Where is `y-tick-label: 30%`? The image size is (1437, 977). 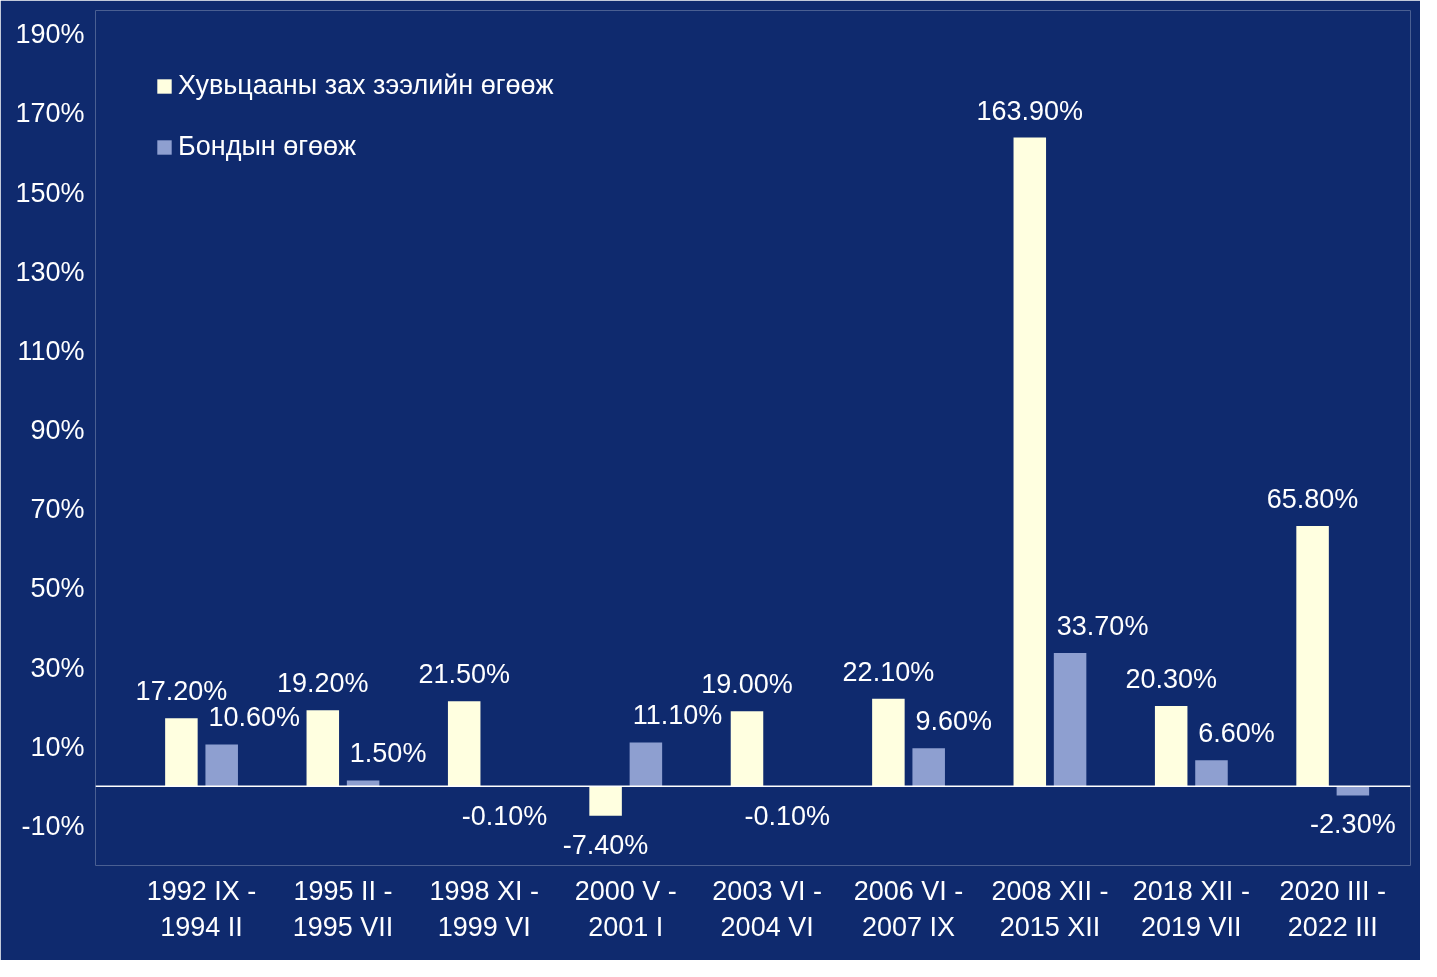
y-tick-label: 30% is located at coordinates (57, 667).